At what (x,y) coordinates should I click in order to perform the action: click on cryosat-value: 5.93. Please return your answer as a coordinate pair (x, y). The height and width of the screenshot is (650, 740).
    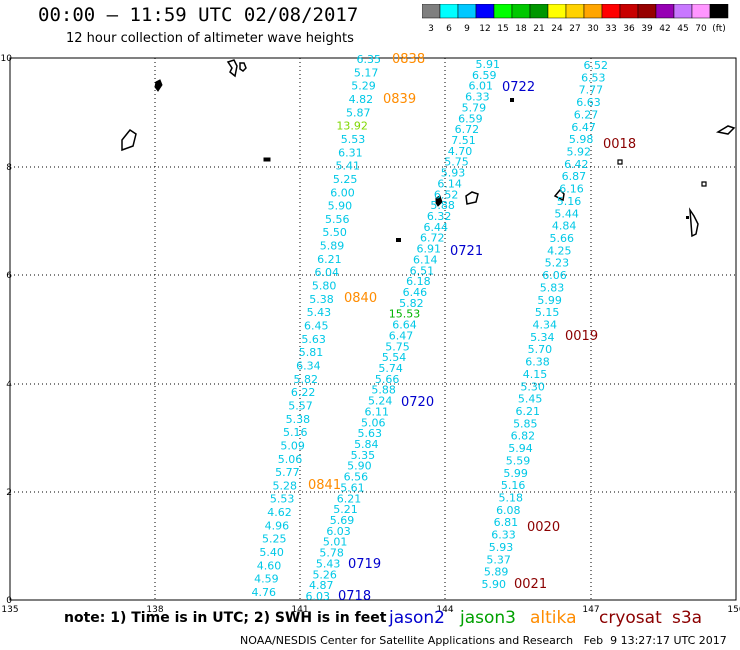
    Looking at the image, I should click on (501, 547).